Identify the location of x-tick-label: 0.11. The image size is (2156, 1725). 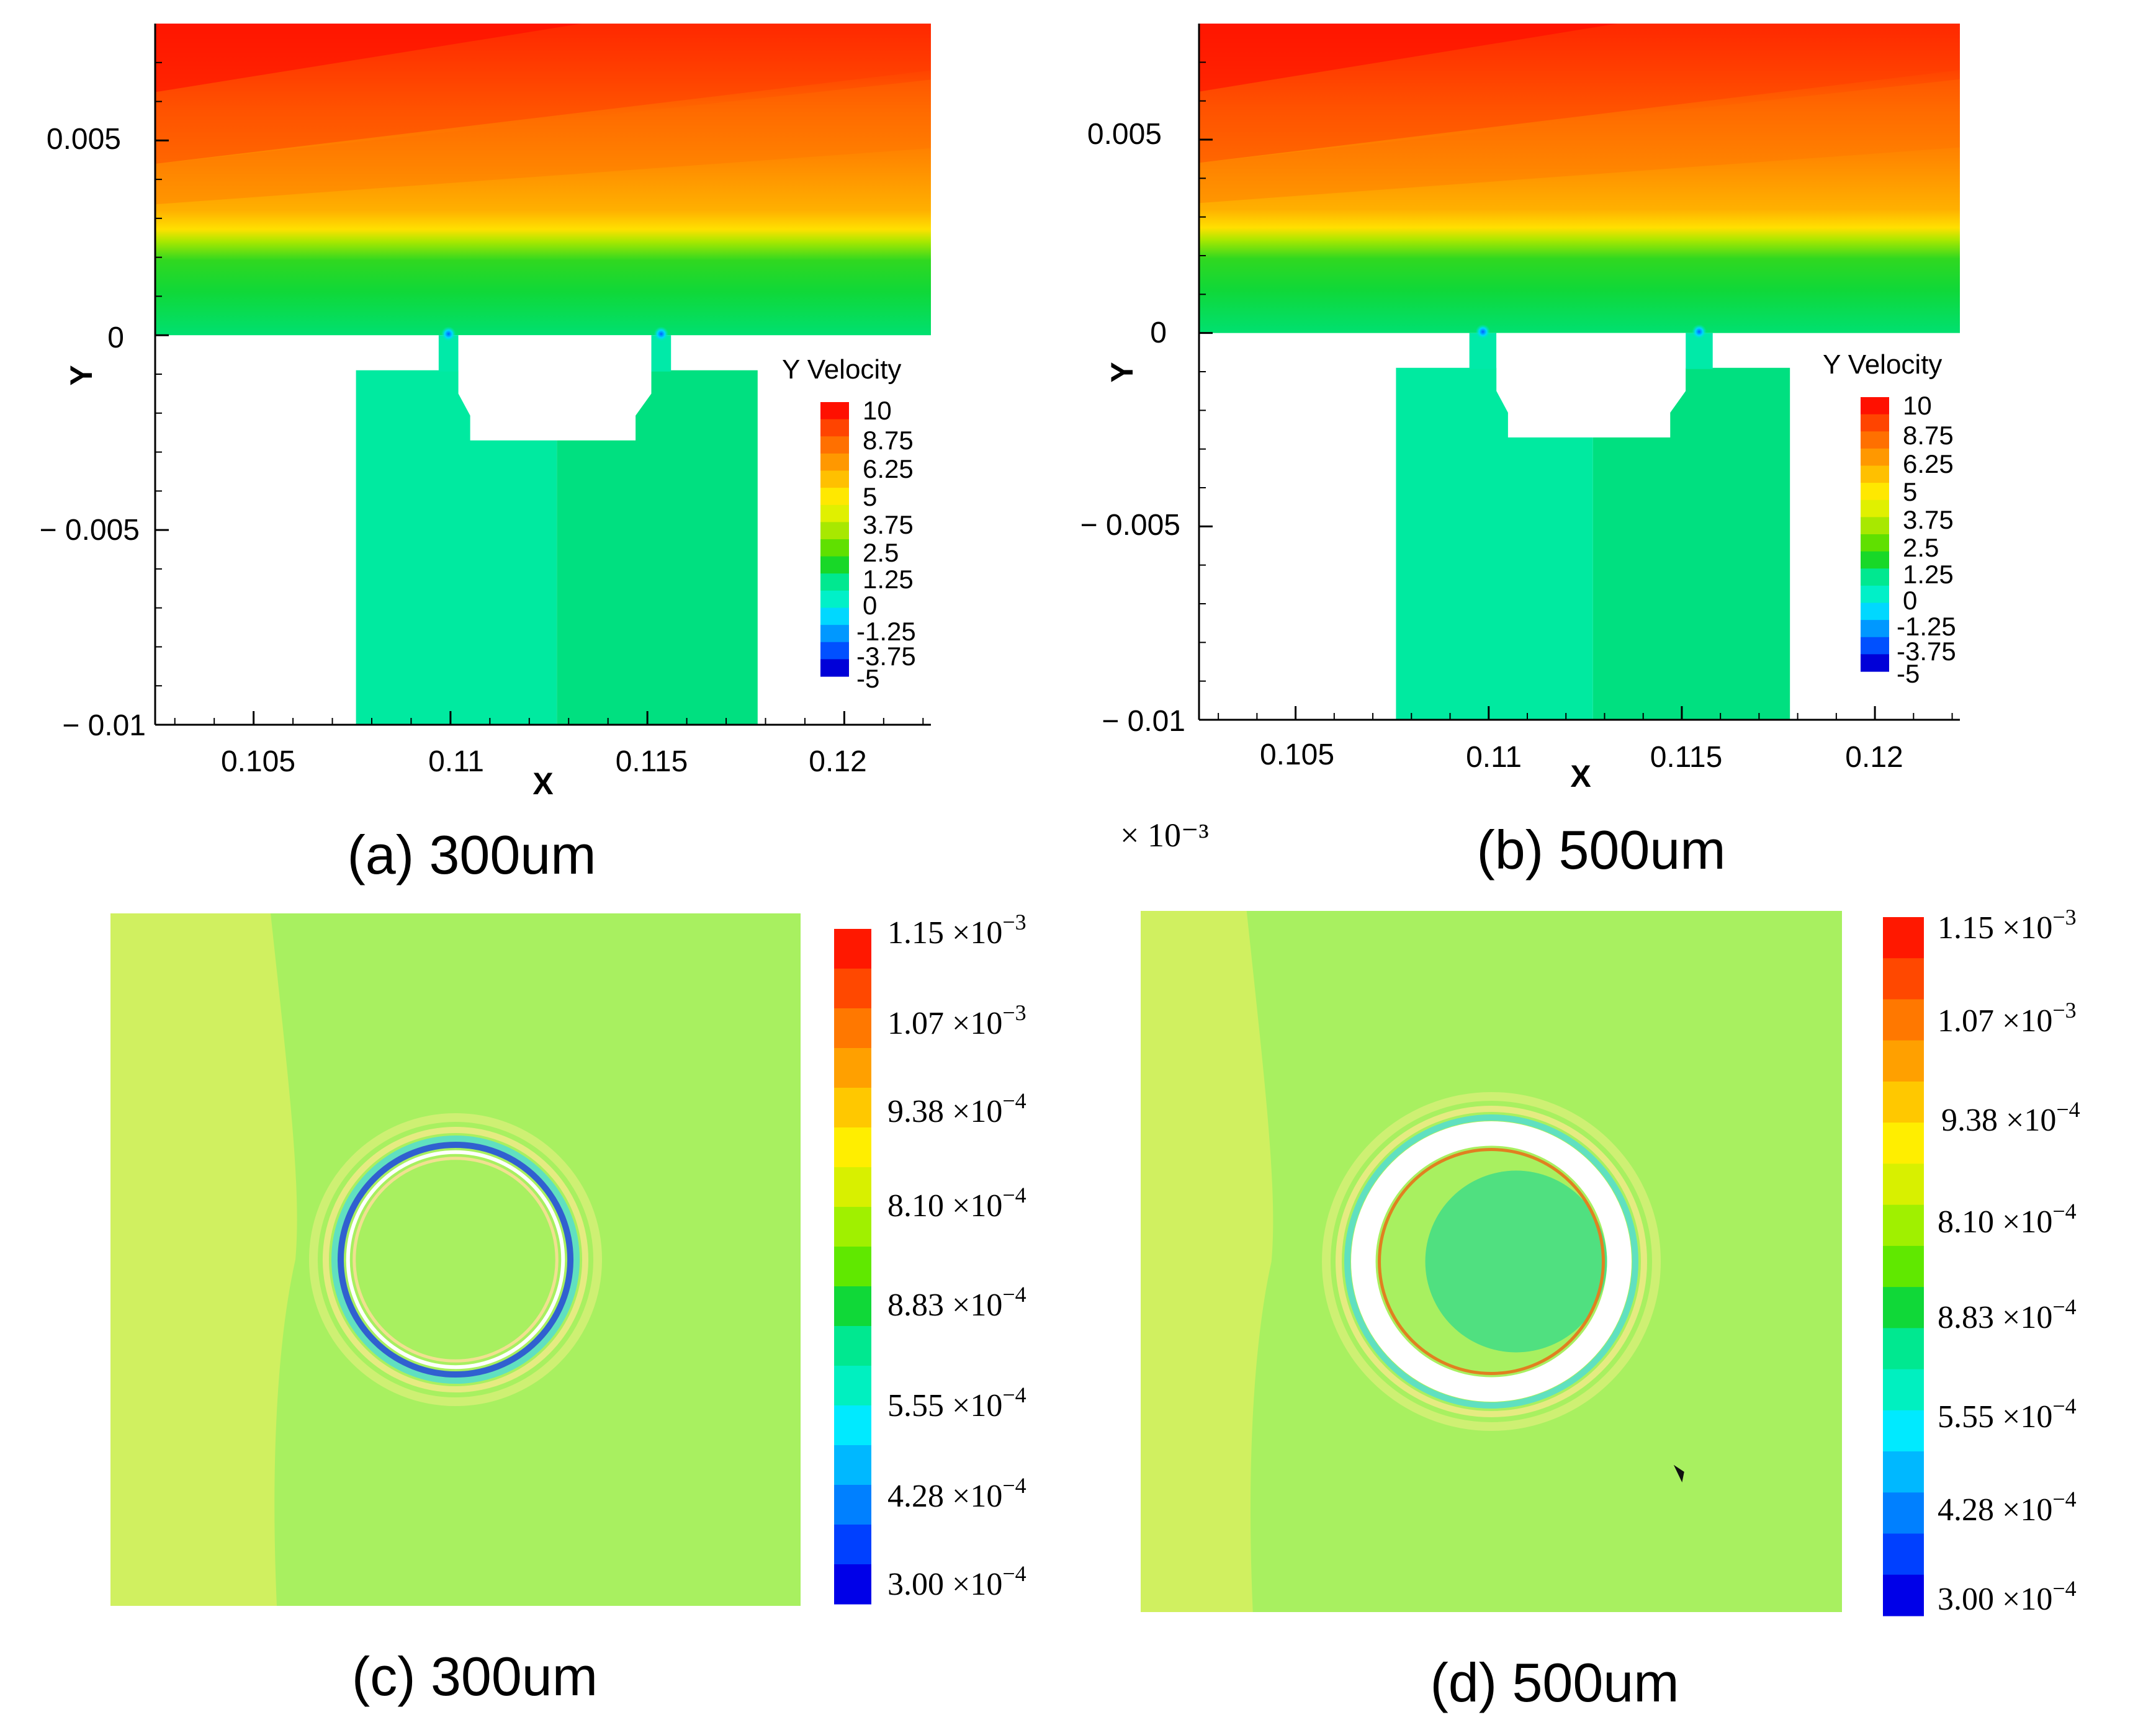
(1494, 758).